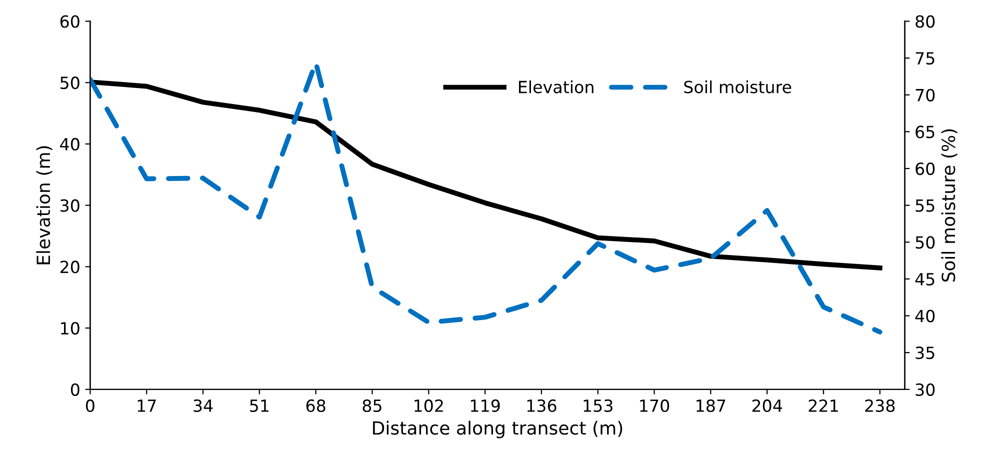  I want to click on x-tick-label: 187, so click(711, 405).